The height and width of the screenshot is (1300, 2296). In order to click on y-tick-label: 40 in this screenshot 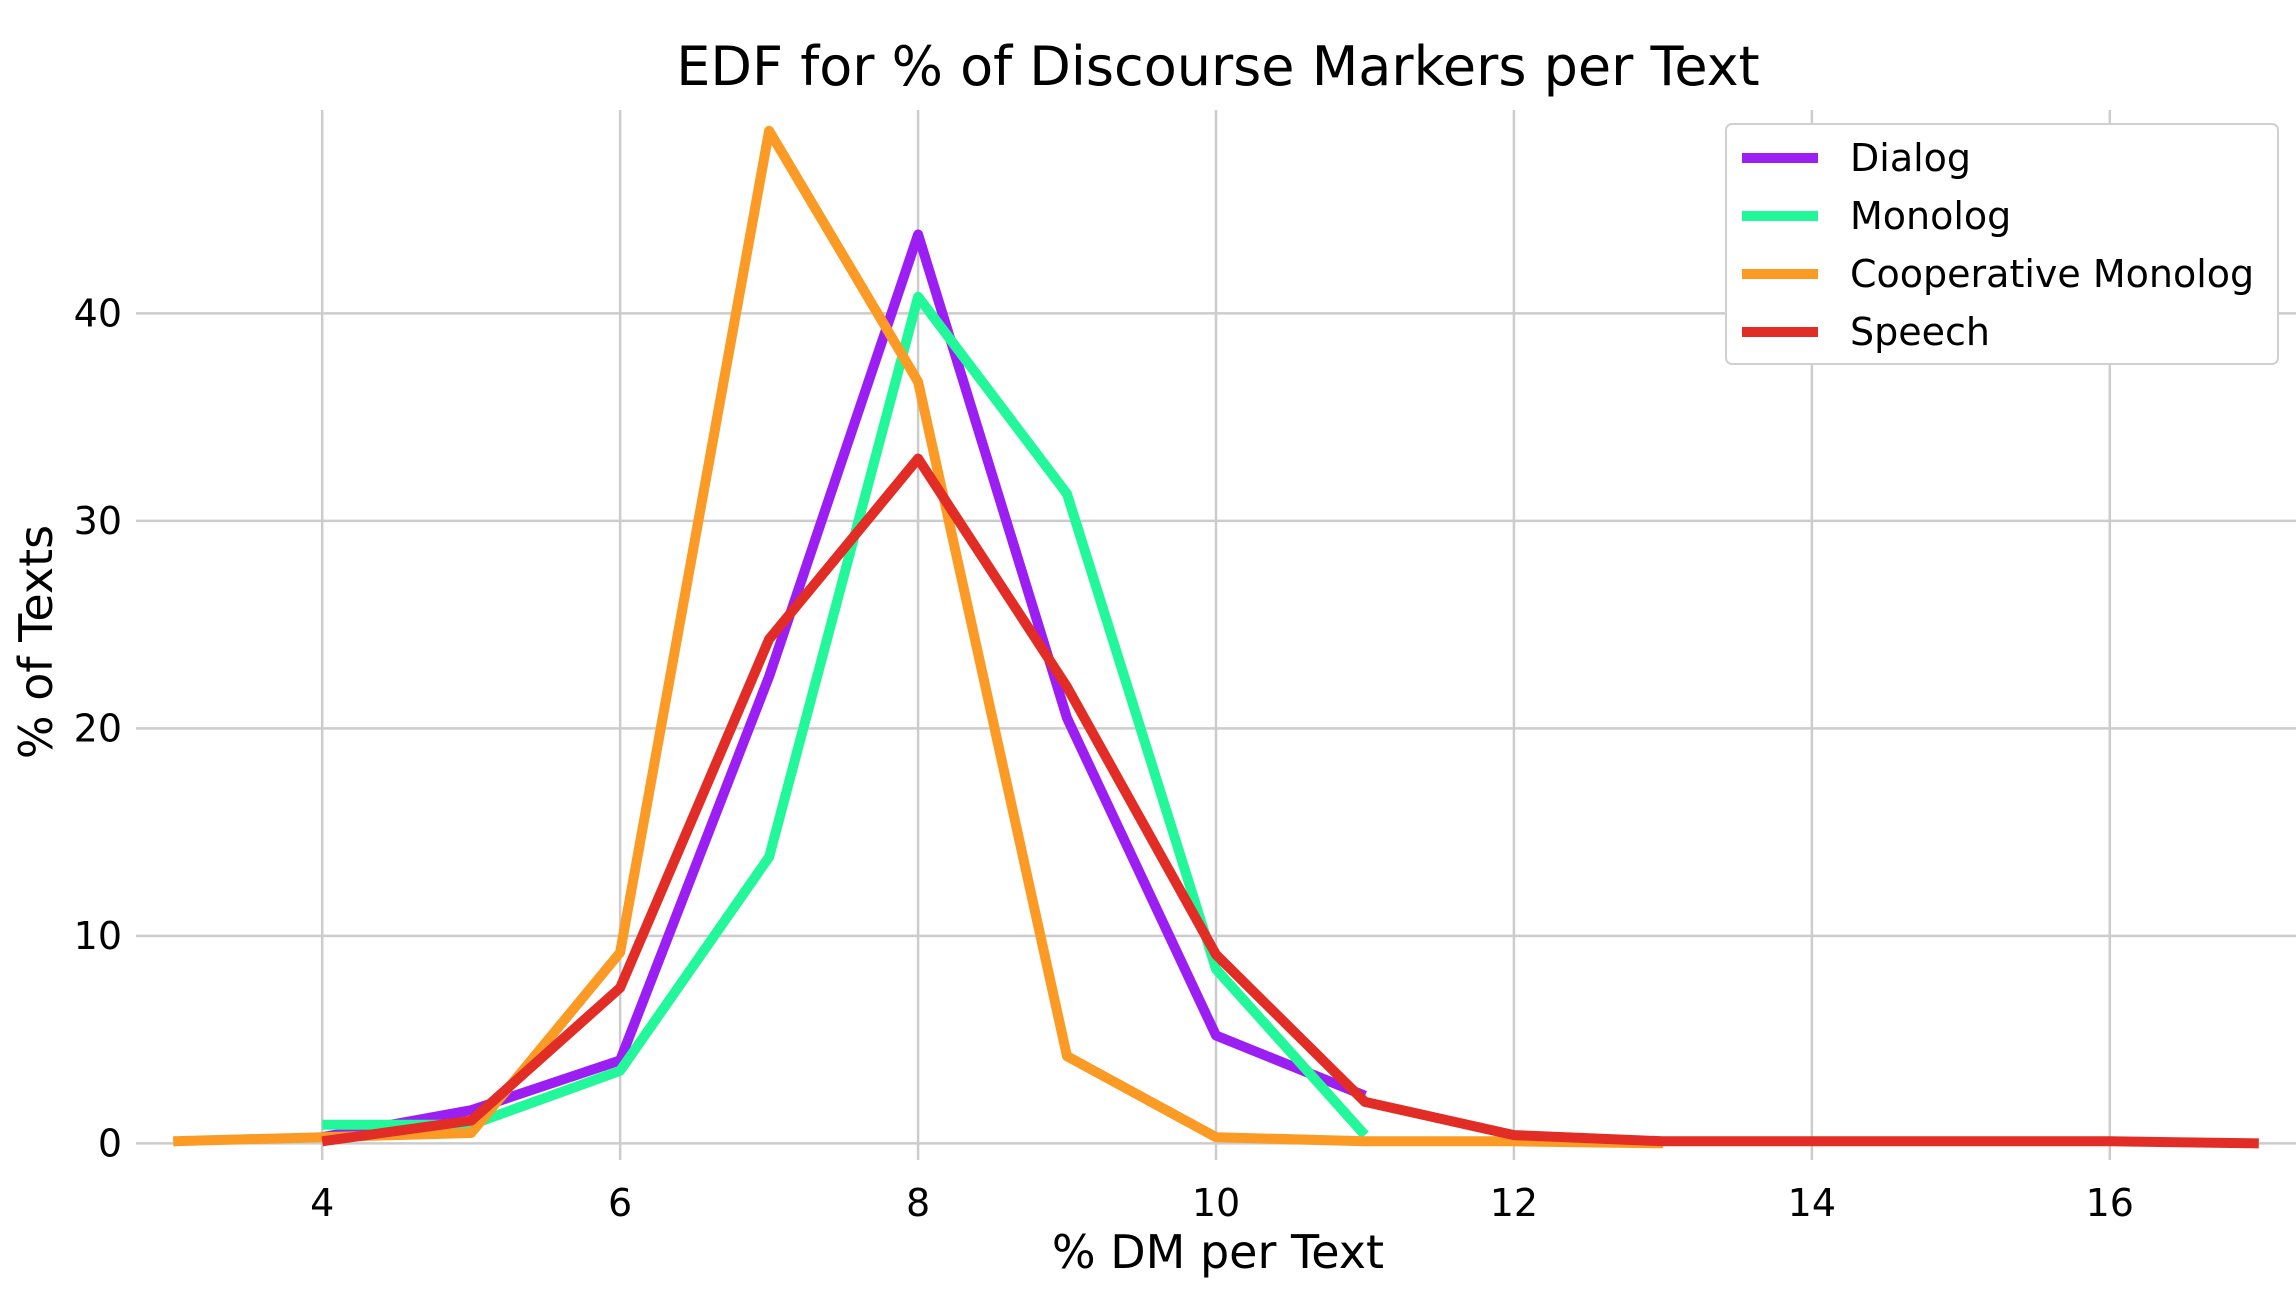, I will do `click(98, 313)`.